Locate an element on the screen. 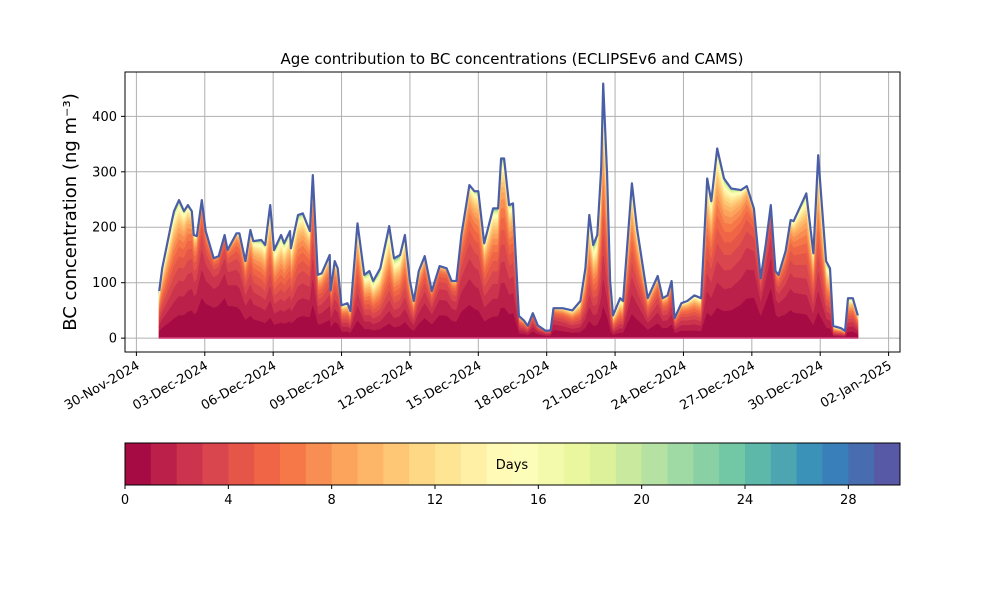 The height and width of the screenshot is (604, 1000). x-tick-label: 02-Jan-2025 is located at coordinates (856, 384).